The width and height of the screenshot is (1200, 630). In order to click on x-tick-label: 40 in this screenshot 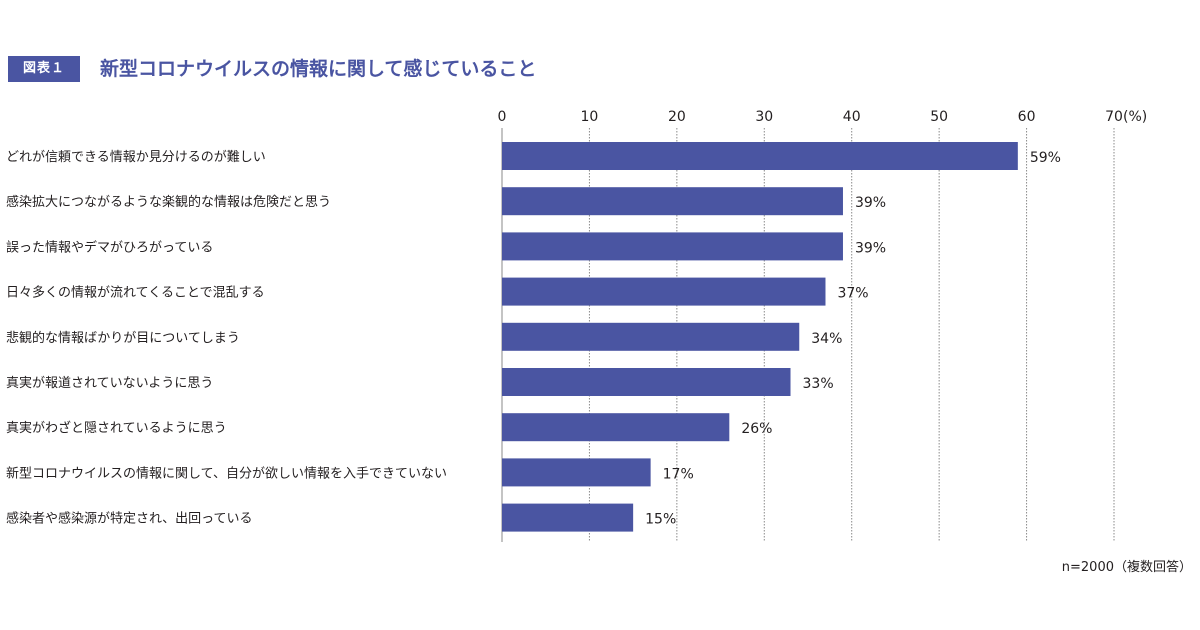, I will do `click(852, 117)`.